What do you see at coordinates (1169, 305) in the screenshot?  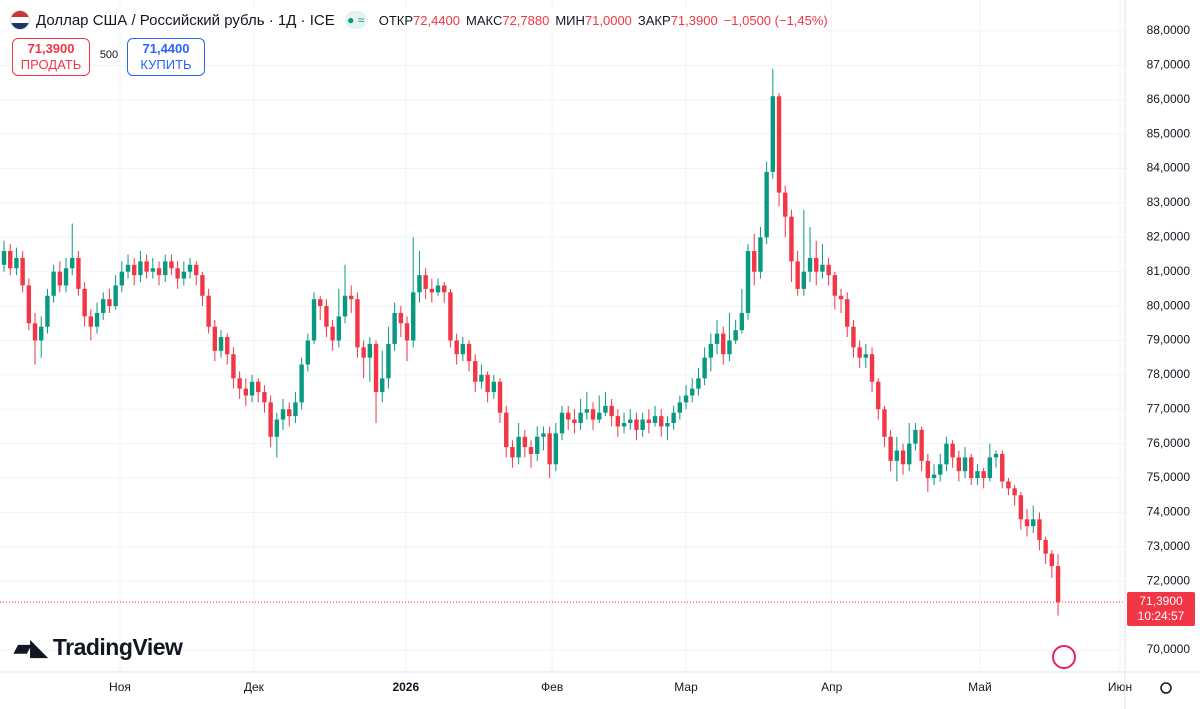 I see `y-tick-label: 80,0000` at bounding box center [1169, 305].